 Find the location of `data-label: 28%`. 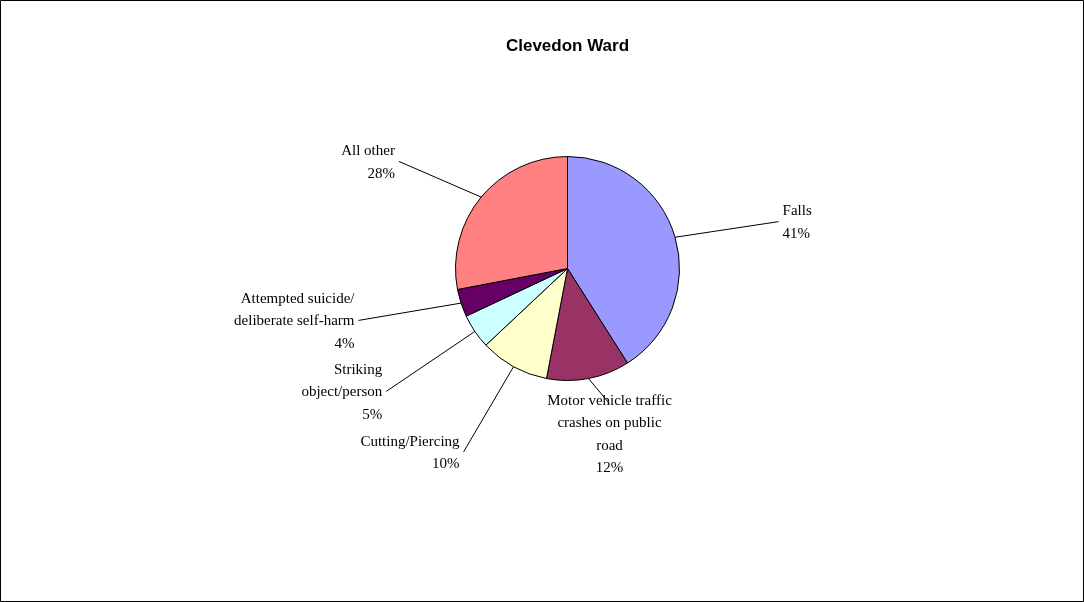

data-label: 28% is located at coordinates (381, 172).